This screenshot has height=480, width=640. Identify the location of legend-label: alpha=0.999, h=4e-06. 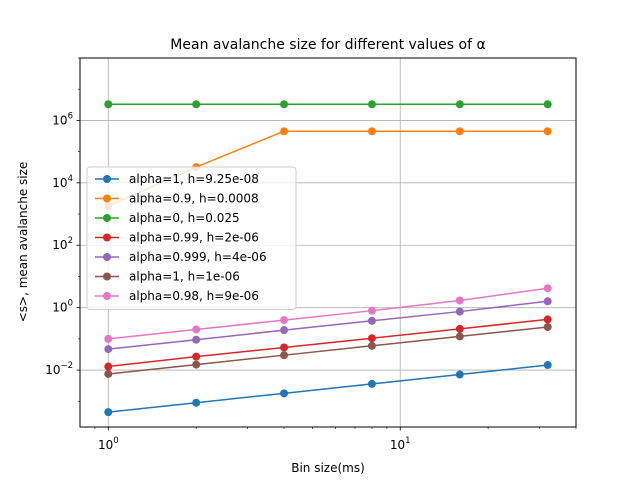
(198, 257).